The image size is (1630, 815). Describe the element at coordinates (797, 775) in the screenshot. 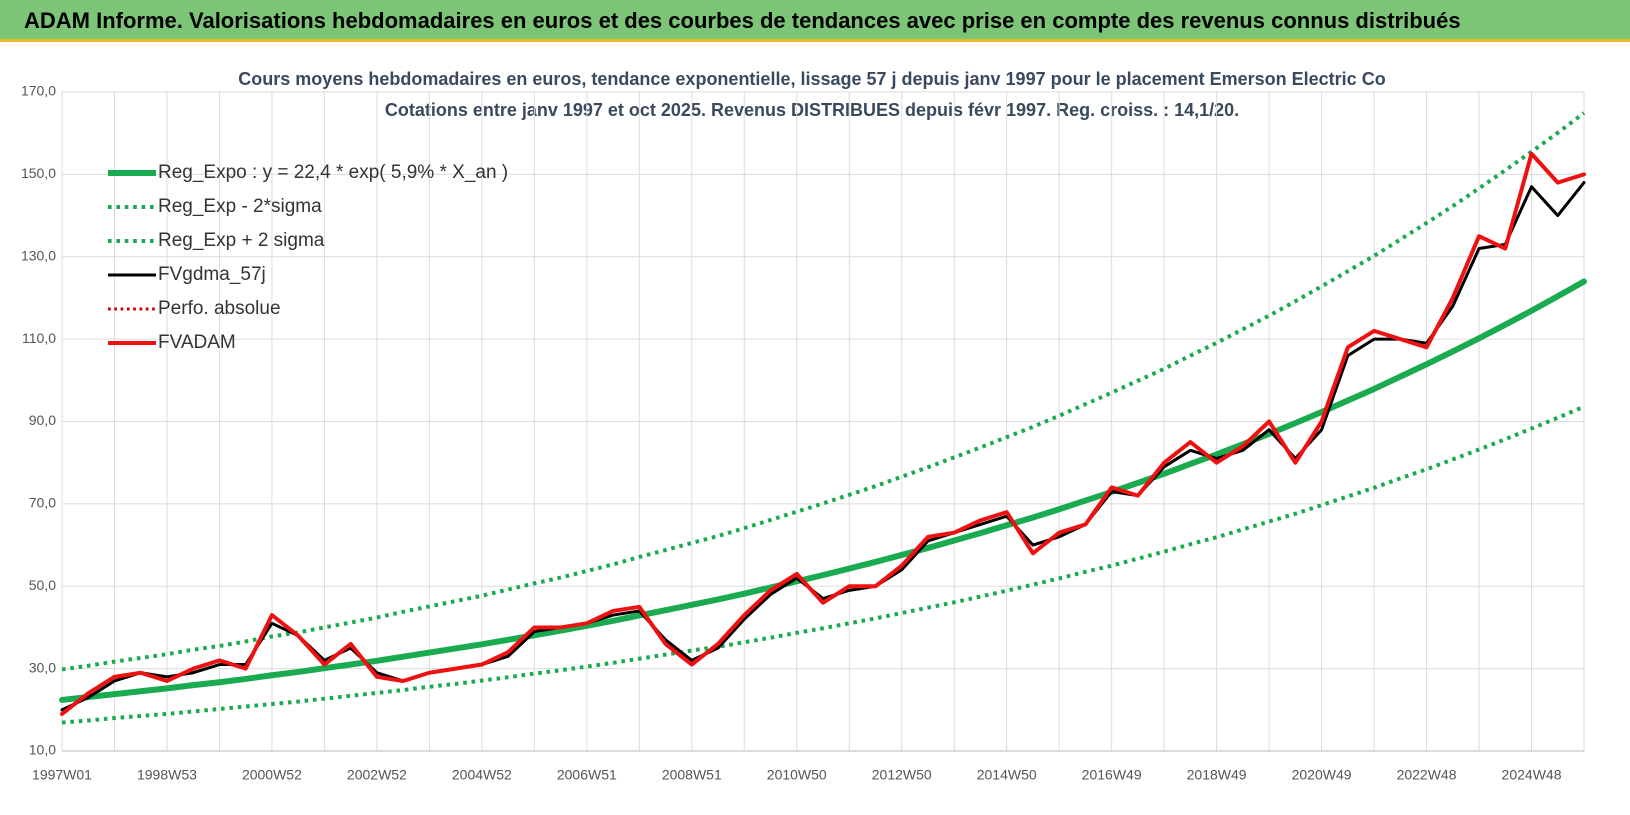

I see `x-tick-label: 2010W50` at that location.